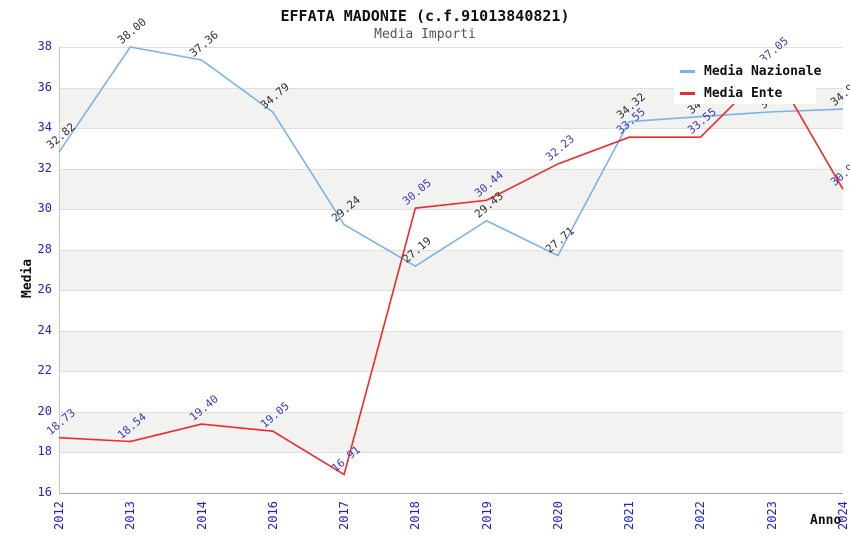 This screenshot has width=850, height=550. What do you see at coordinates (687, 93) in the screenshot?
I see `red-line-swatch` at bounding box center [687, 93].